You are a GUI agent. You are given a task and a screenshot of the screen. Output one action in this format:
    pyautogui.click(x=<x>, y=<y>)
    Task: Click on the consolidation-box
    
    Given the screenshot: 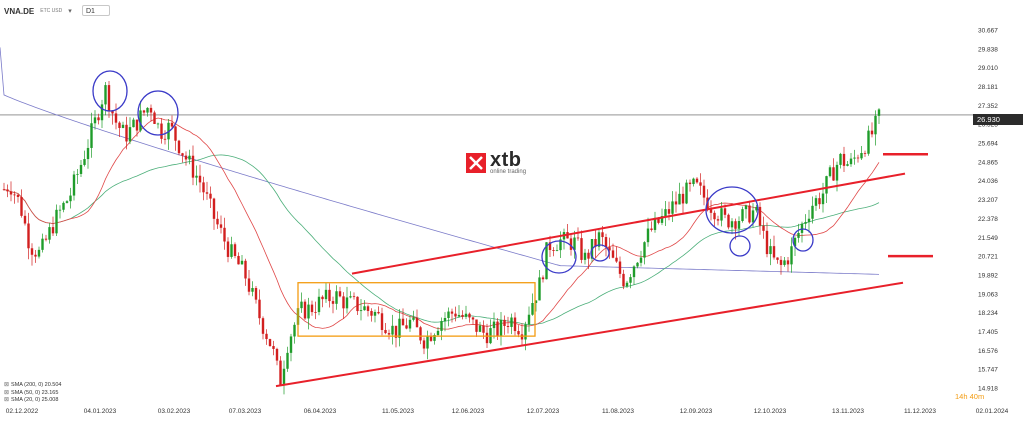 What is the action you would take?
    pyautogui.click(x=416, y=309)
    